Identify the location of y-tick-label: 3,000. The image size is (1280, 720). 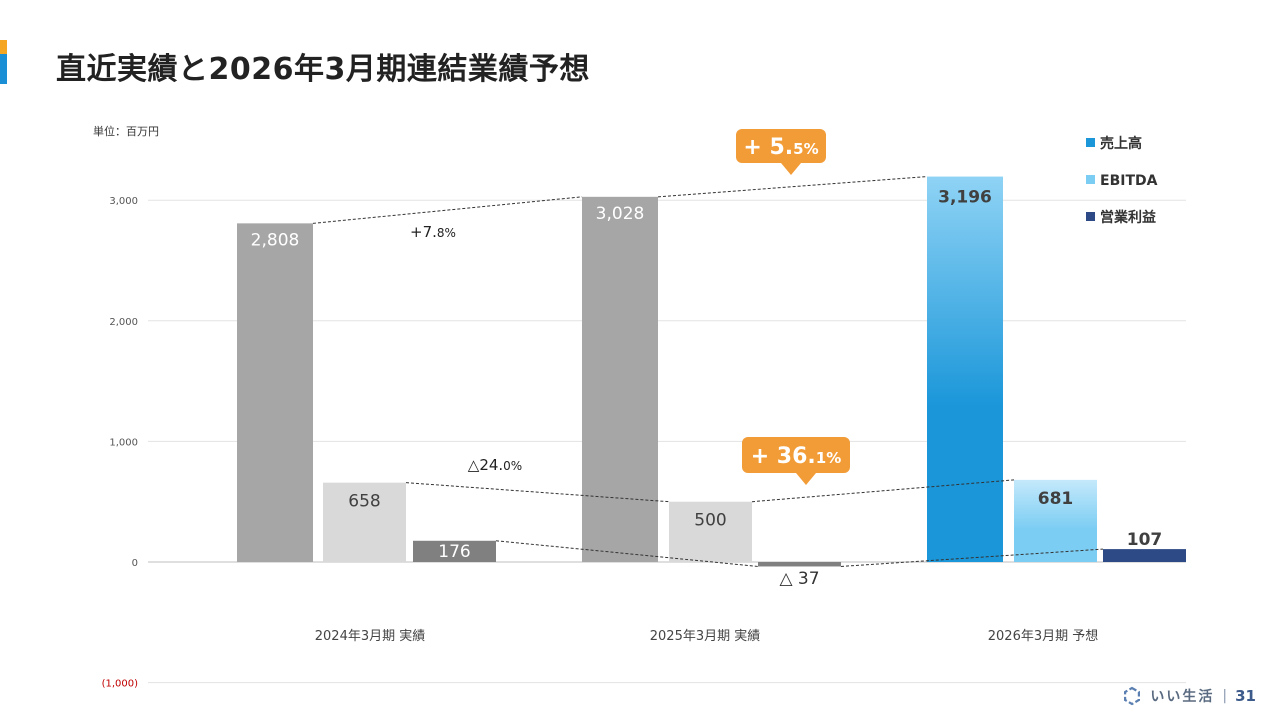
(123, 201).